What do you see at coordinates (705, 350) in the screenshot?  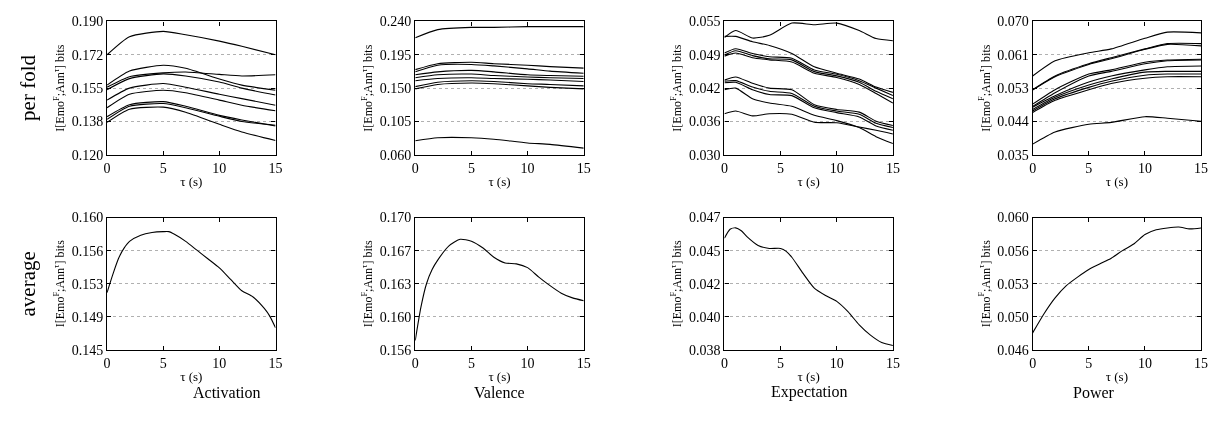 I see `y-tick-label: 0.038` at bounding box center [705, 350].